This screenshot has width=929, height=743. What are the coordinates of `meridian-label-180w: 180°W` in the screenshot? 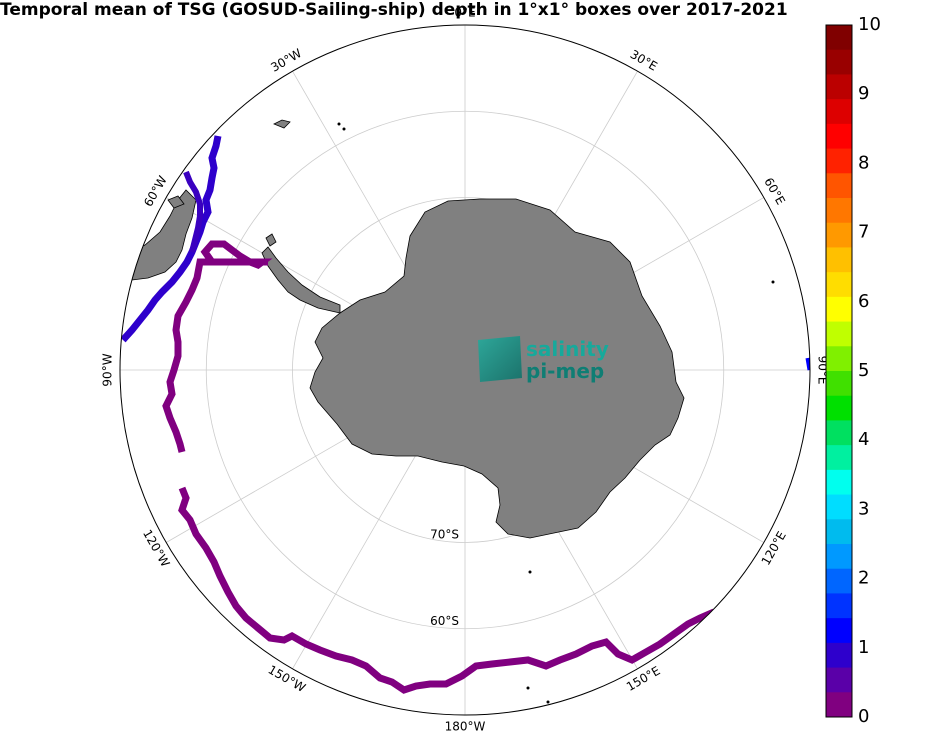 It's located at (465, 727).